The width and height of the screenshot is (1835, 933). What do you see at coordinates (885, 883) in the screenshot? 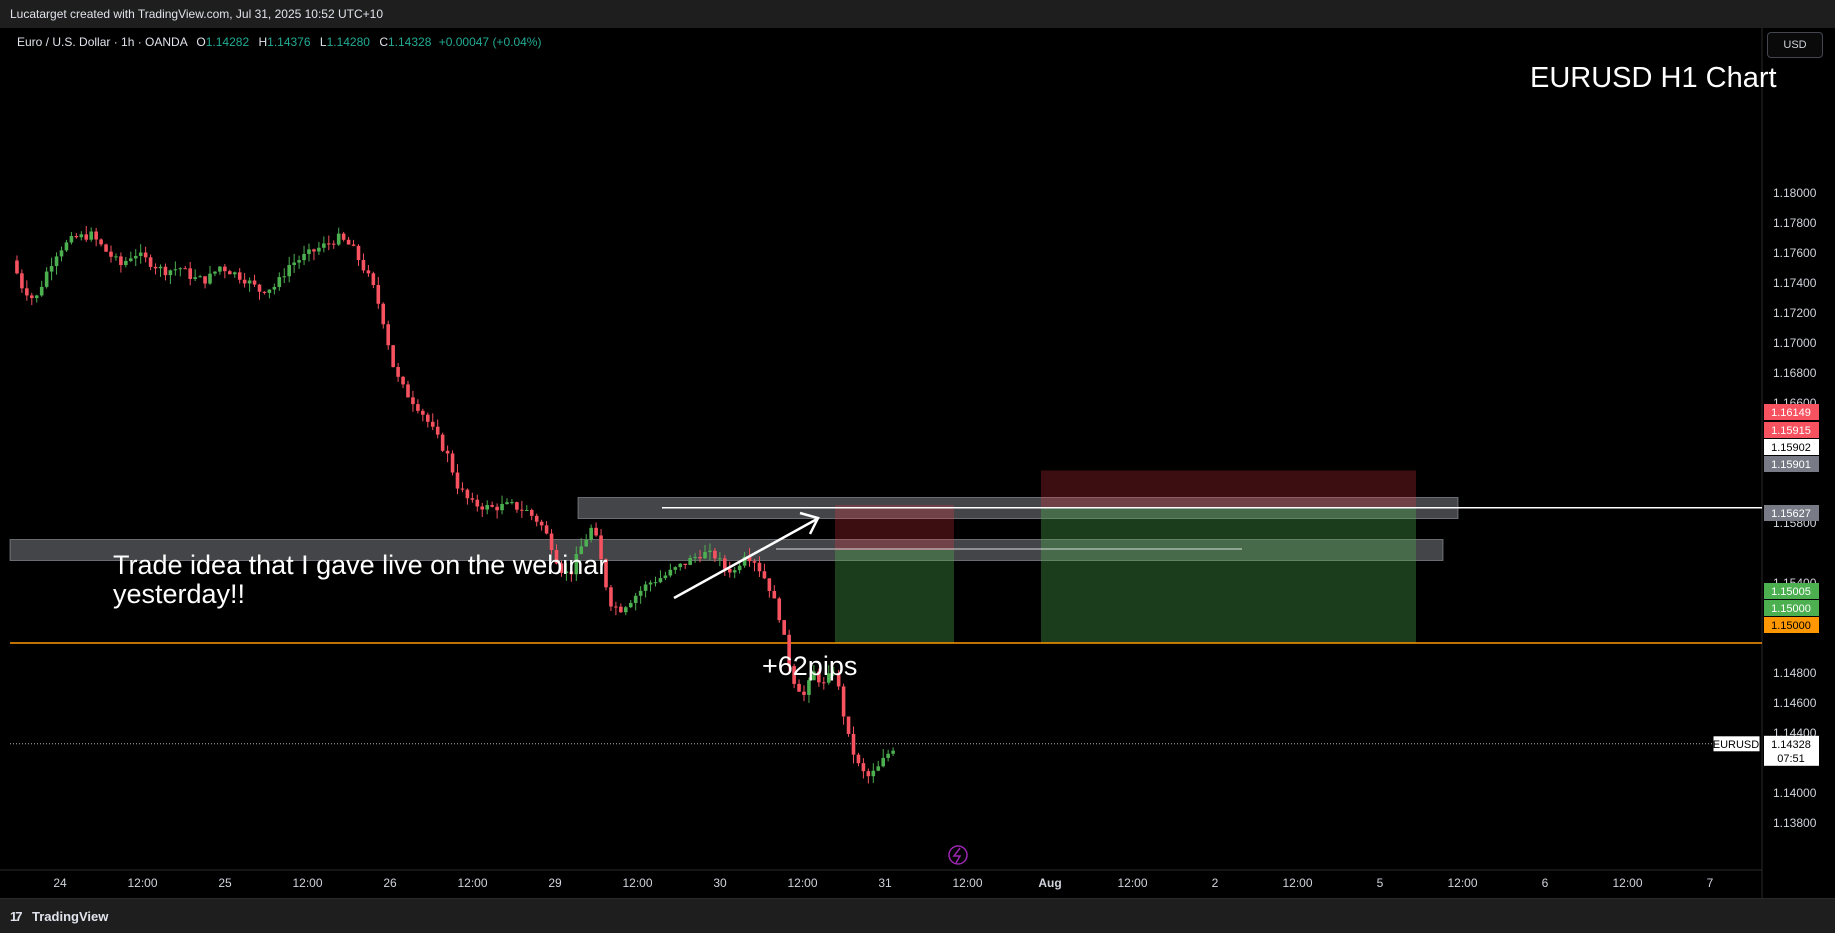
I see `time-tick-label: 31` at bounding box center [885, 883].